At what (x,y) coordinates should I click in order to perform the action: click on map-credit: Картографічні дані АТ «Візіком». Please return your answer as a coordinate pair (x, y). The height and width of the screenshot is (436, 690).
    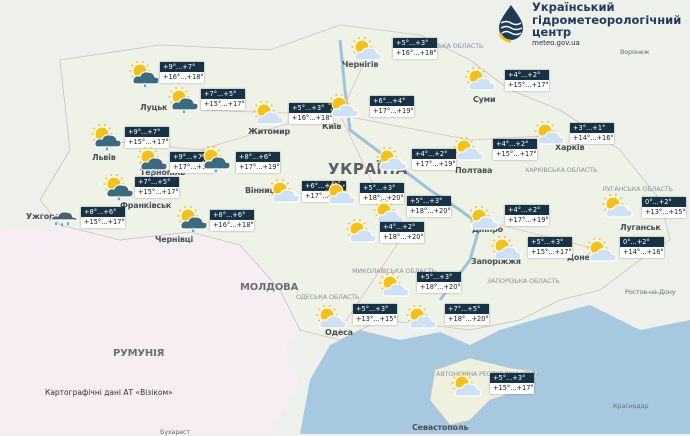
    Looking at the image, I should click on (109, 392).